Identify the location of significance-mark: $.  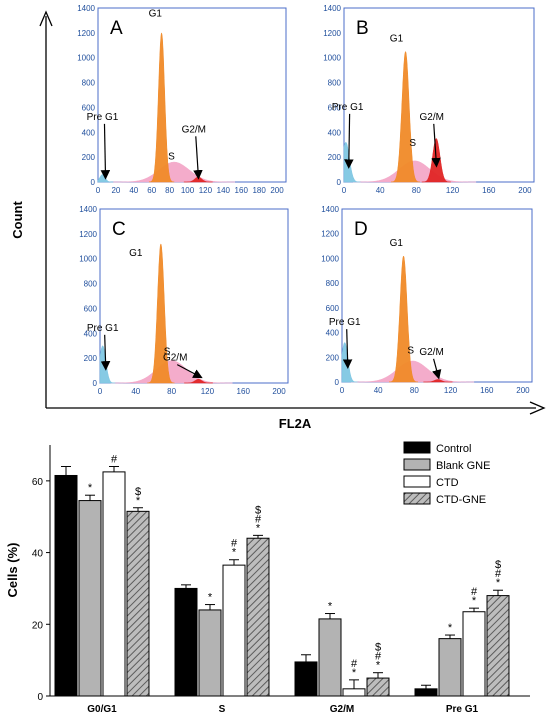
(378, 648).